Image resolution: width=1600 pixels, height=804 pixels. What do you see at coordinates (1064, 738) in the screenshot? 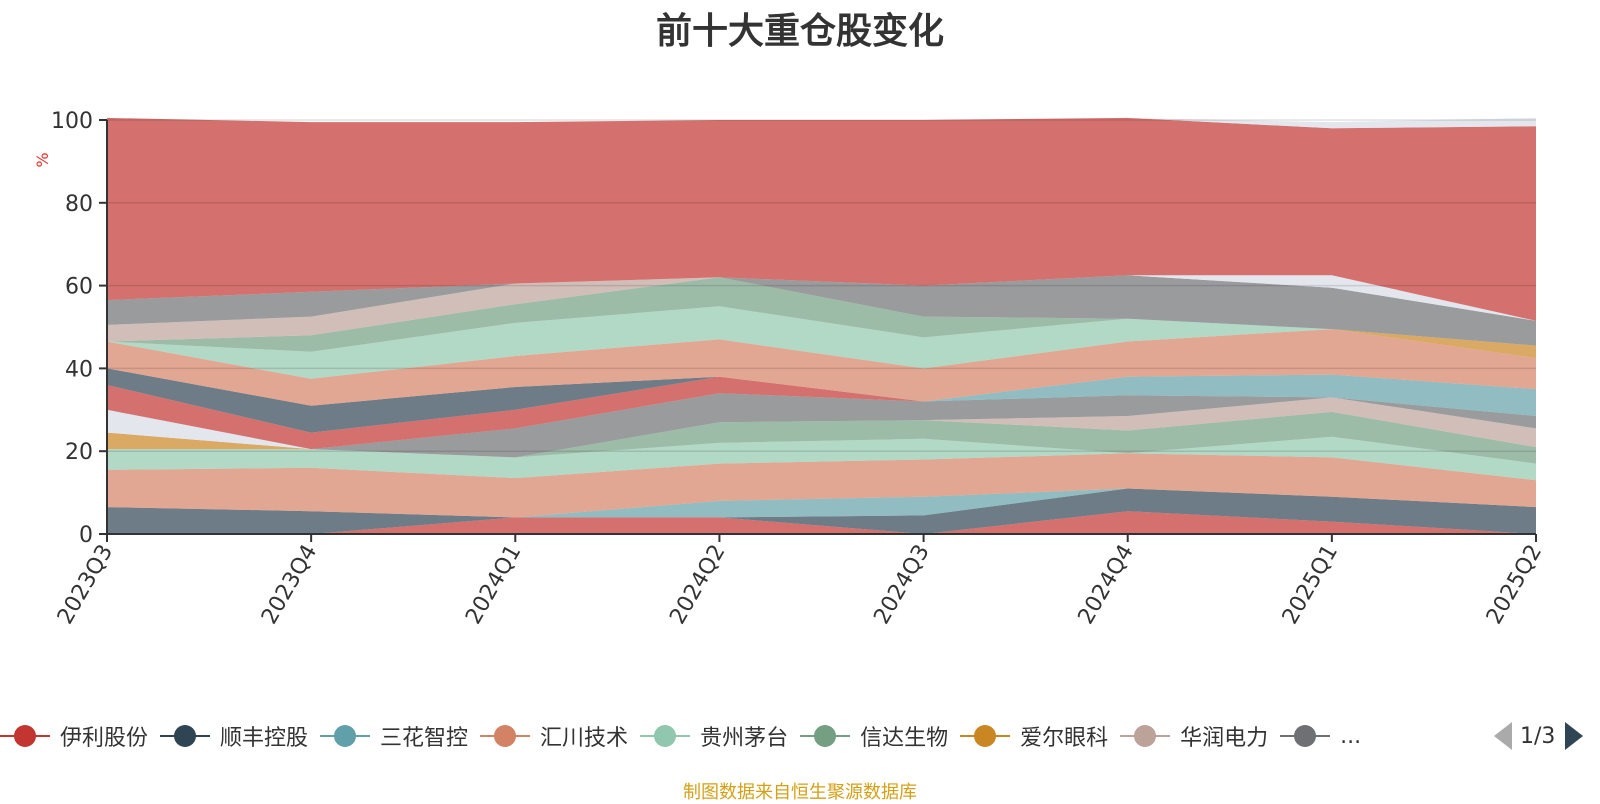
I see `legend-label: 爱尔眼科` at bounding box center [1064, 738].